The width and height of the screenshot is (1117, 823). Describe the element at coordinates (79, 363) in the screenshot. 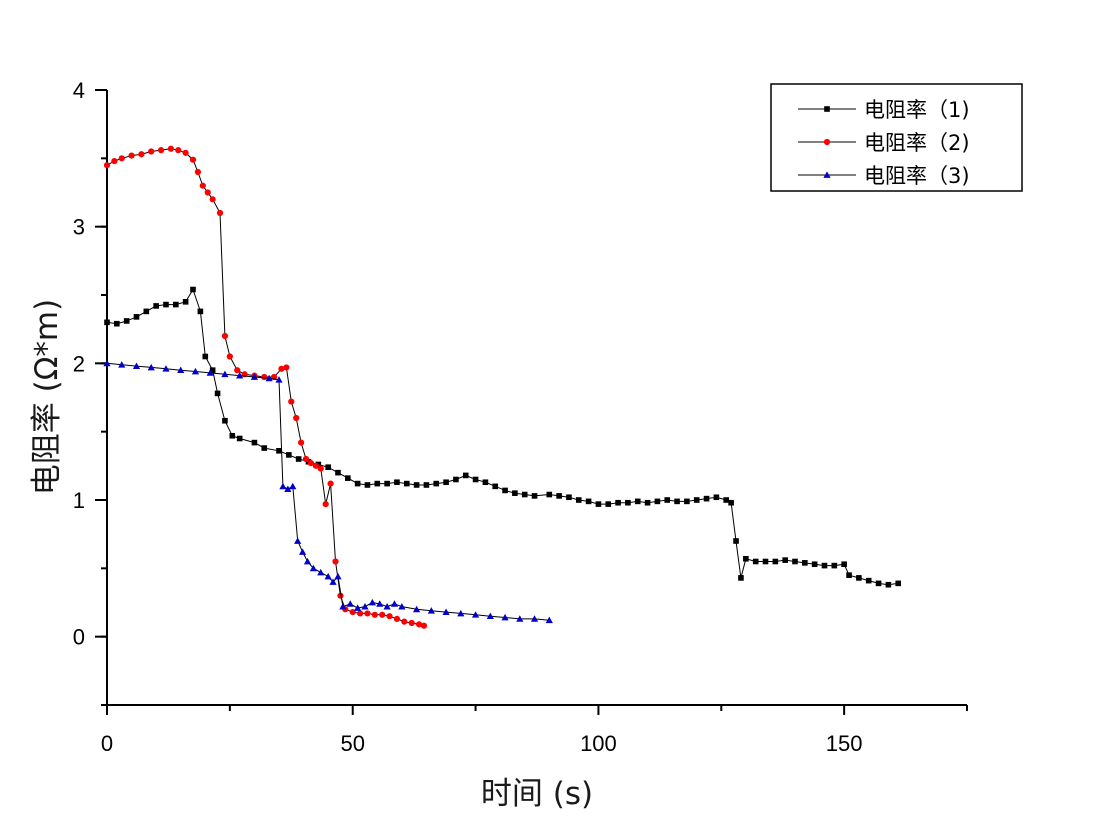

I see `y-tick-label: 2` at that location.